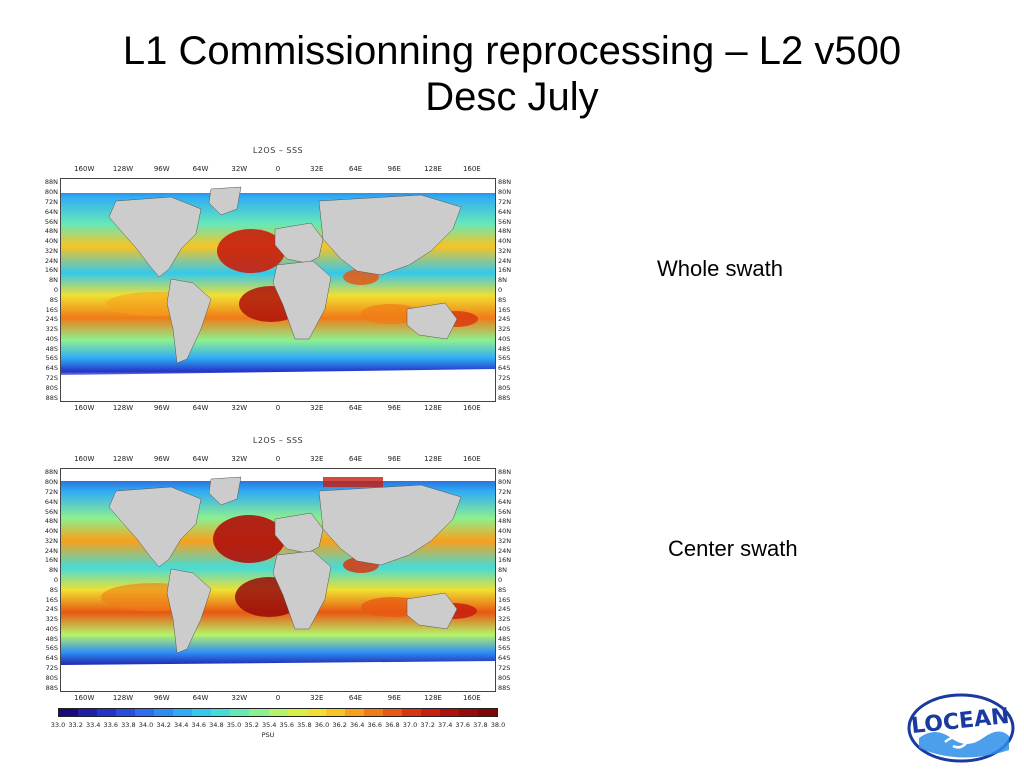  I want to click on longitude-label: 32E, so click(317, 408).